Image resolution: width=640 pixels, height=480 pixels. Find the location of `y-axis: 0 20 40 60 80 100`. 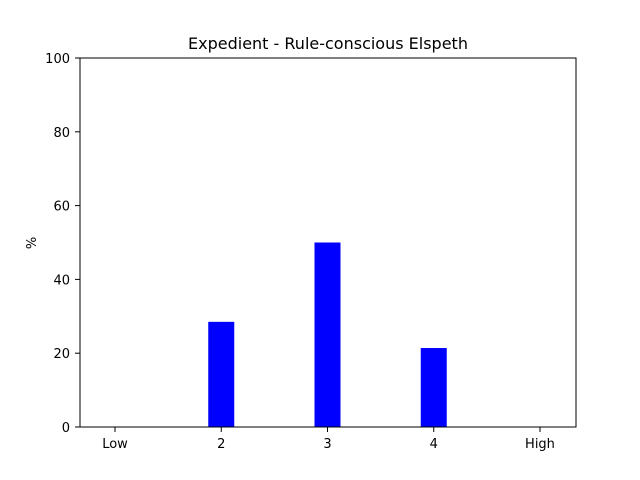

y-axis: 0 20 40 60 80 100 is located at coordinates (62, 244).